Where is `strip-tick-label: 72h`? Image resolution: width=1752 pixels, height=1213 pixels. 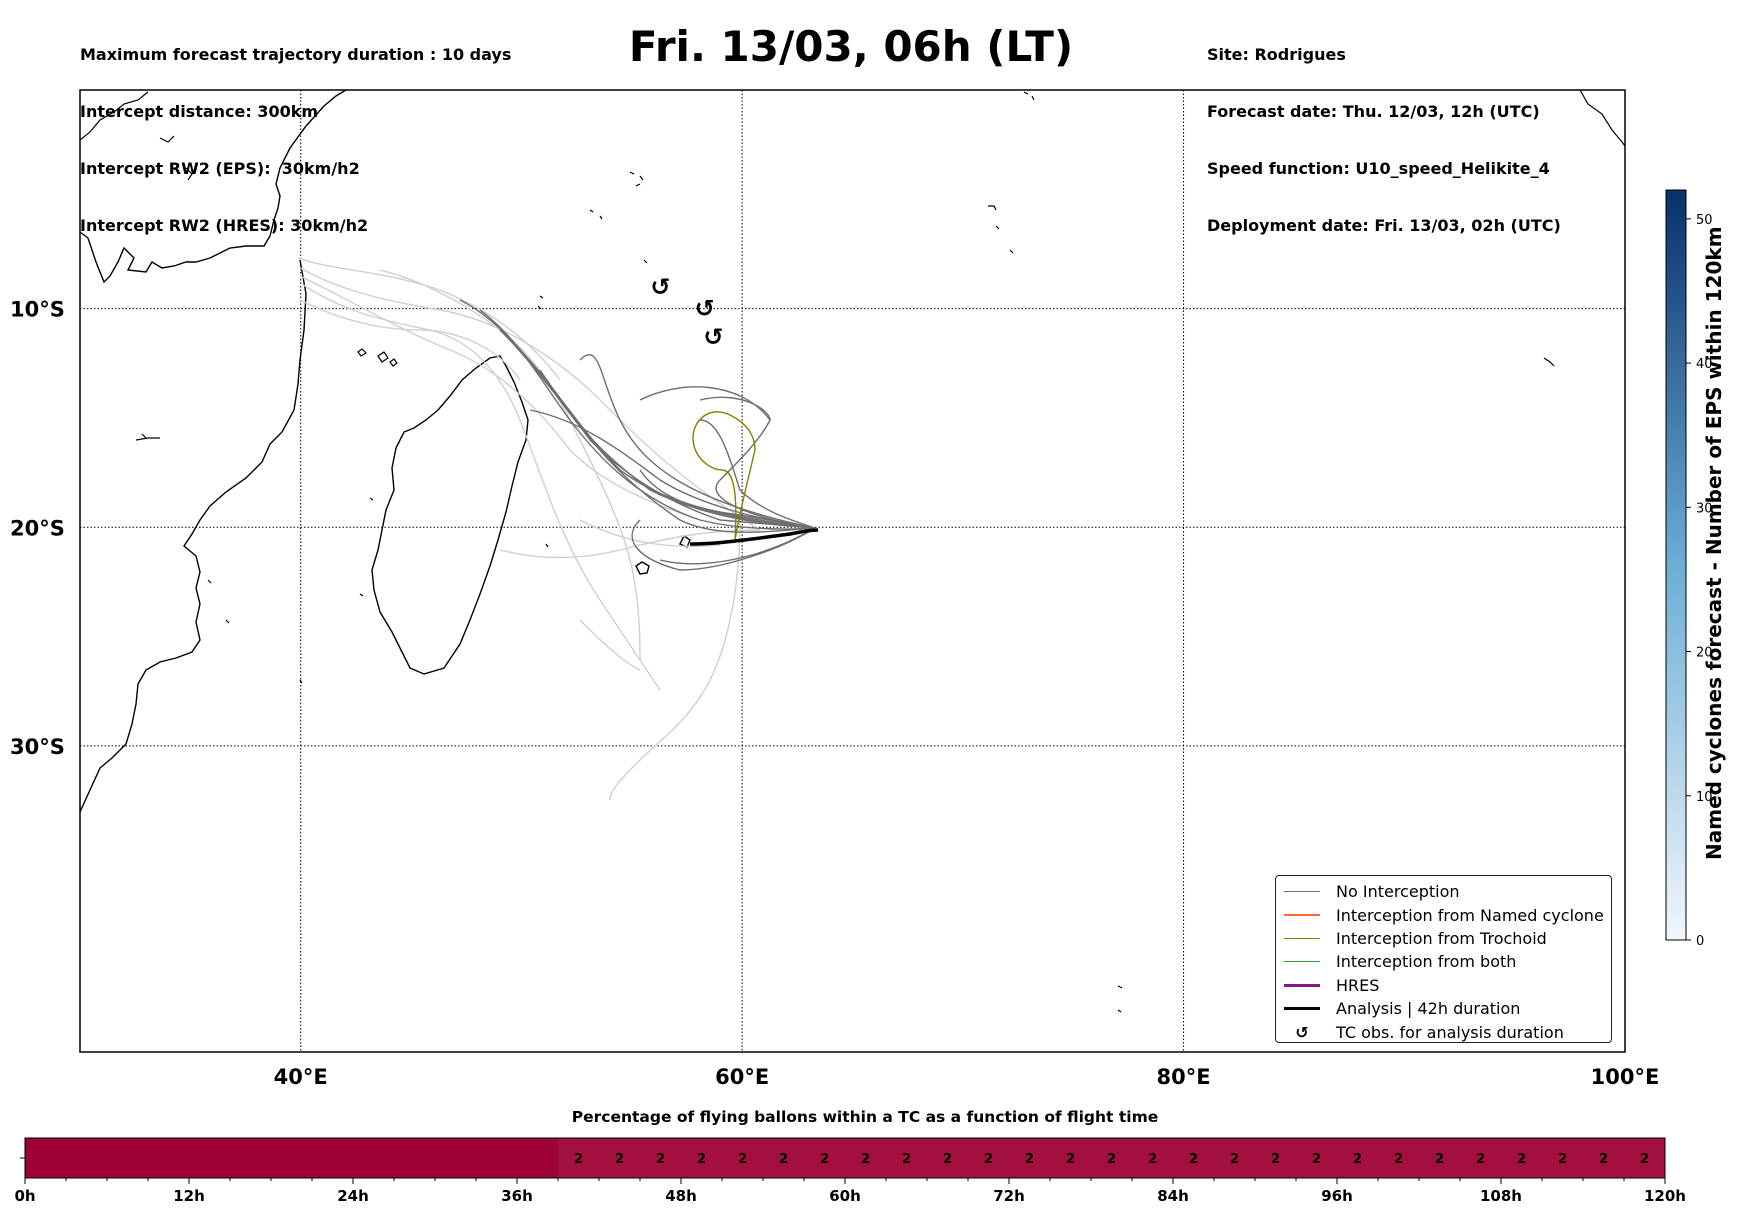
strip-tick-label: 72h is located at coordinates (1009, 1196).